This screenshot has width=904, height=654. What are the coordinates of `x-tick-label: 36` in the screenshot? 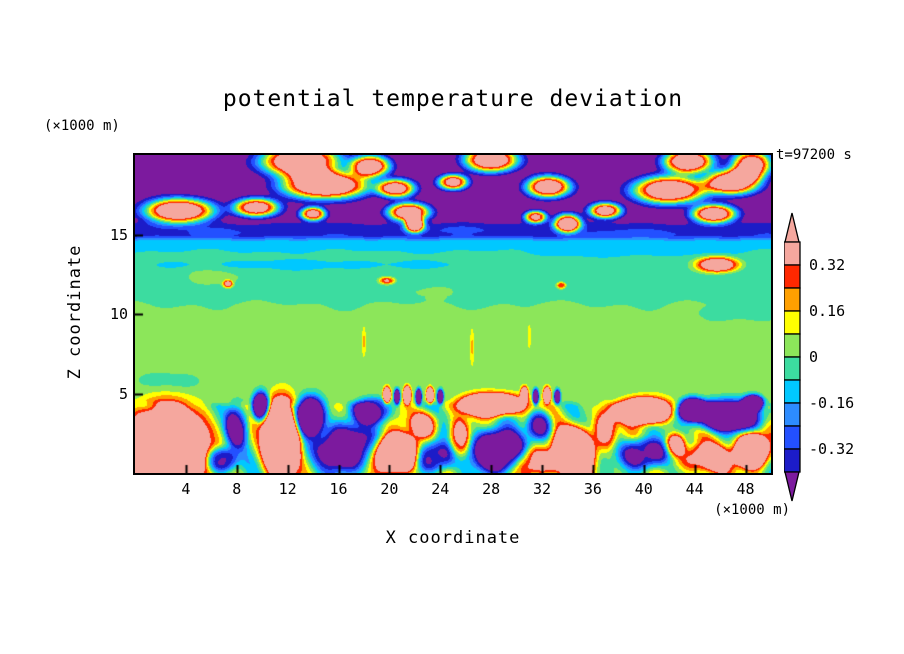 It's located at (592, 489).